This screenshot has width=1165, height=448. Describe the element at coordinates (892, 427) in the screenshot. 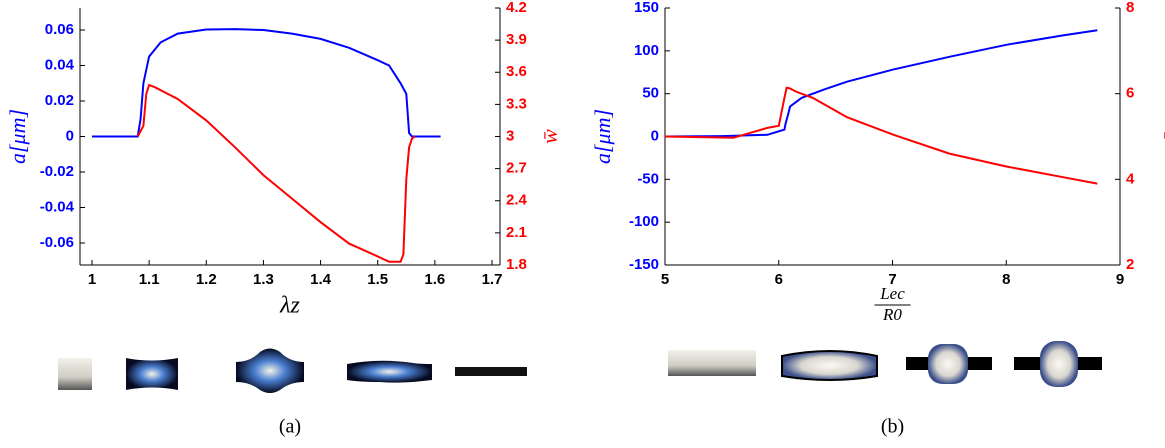

I see `caption: (b)` at that location.